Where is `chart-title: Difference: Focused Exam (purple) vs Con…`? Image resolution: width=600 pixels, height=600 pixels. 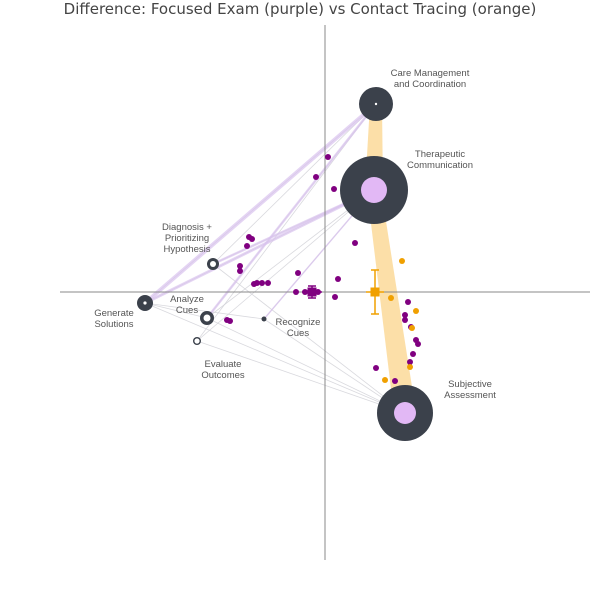
chart-title: Difference: Focused Exam (purple) vs Con… is located at coordinates (300, 9).